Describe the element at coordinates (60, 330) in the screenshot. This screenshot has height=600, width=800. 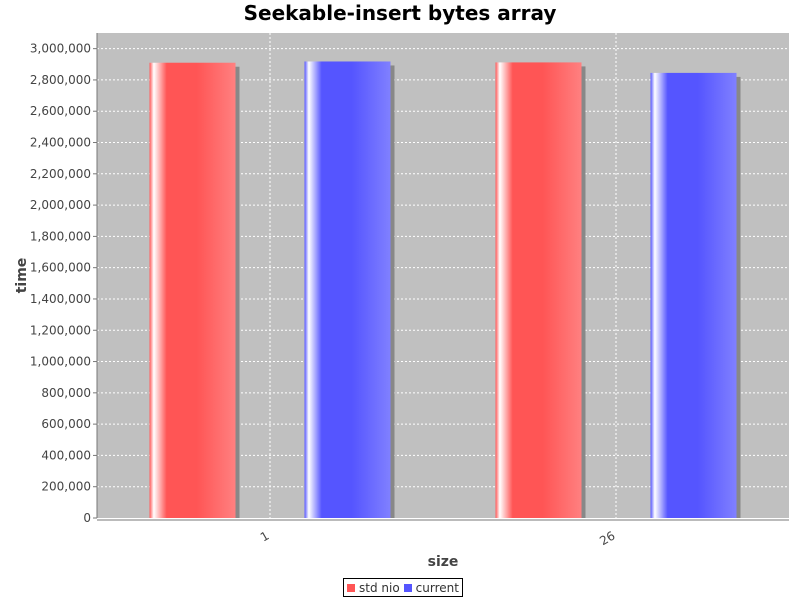
I see `y-tick-label: 1,200,000` at that location.